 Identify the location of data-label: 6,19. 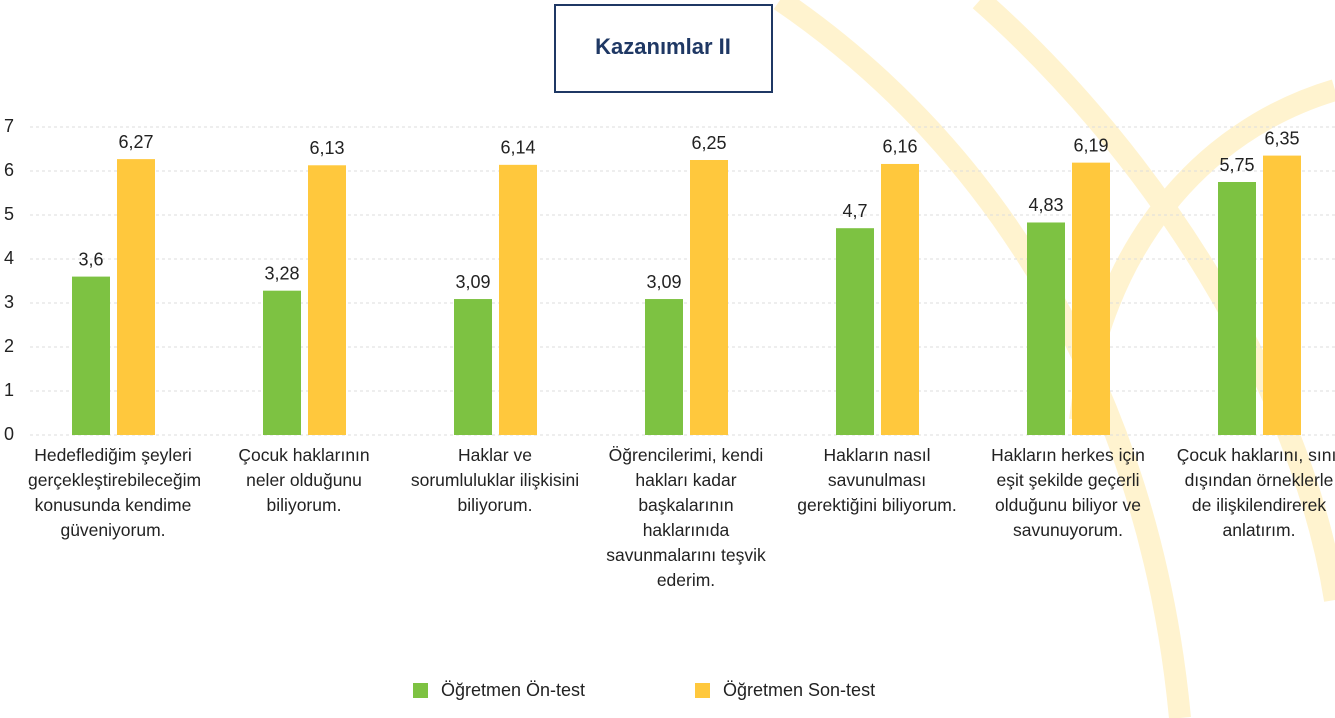
(1090, 145).